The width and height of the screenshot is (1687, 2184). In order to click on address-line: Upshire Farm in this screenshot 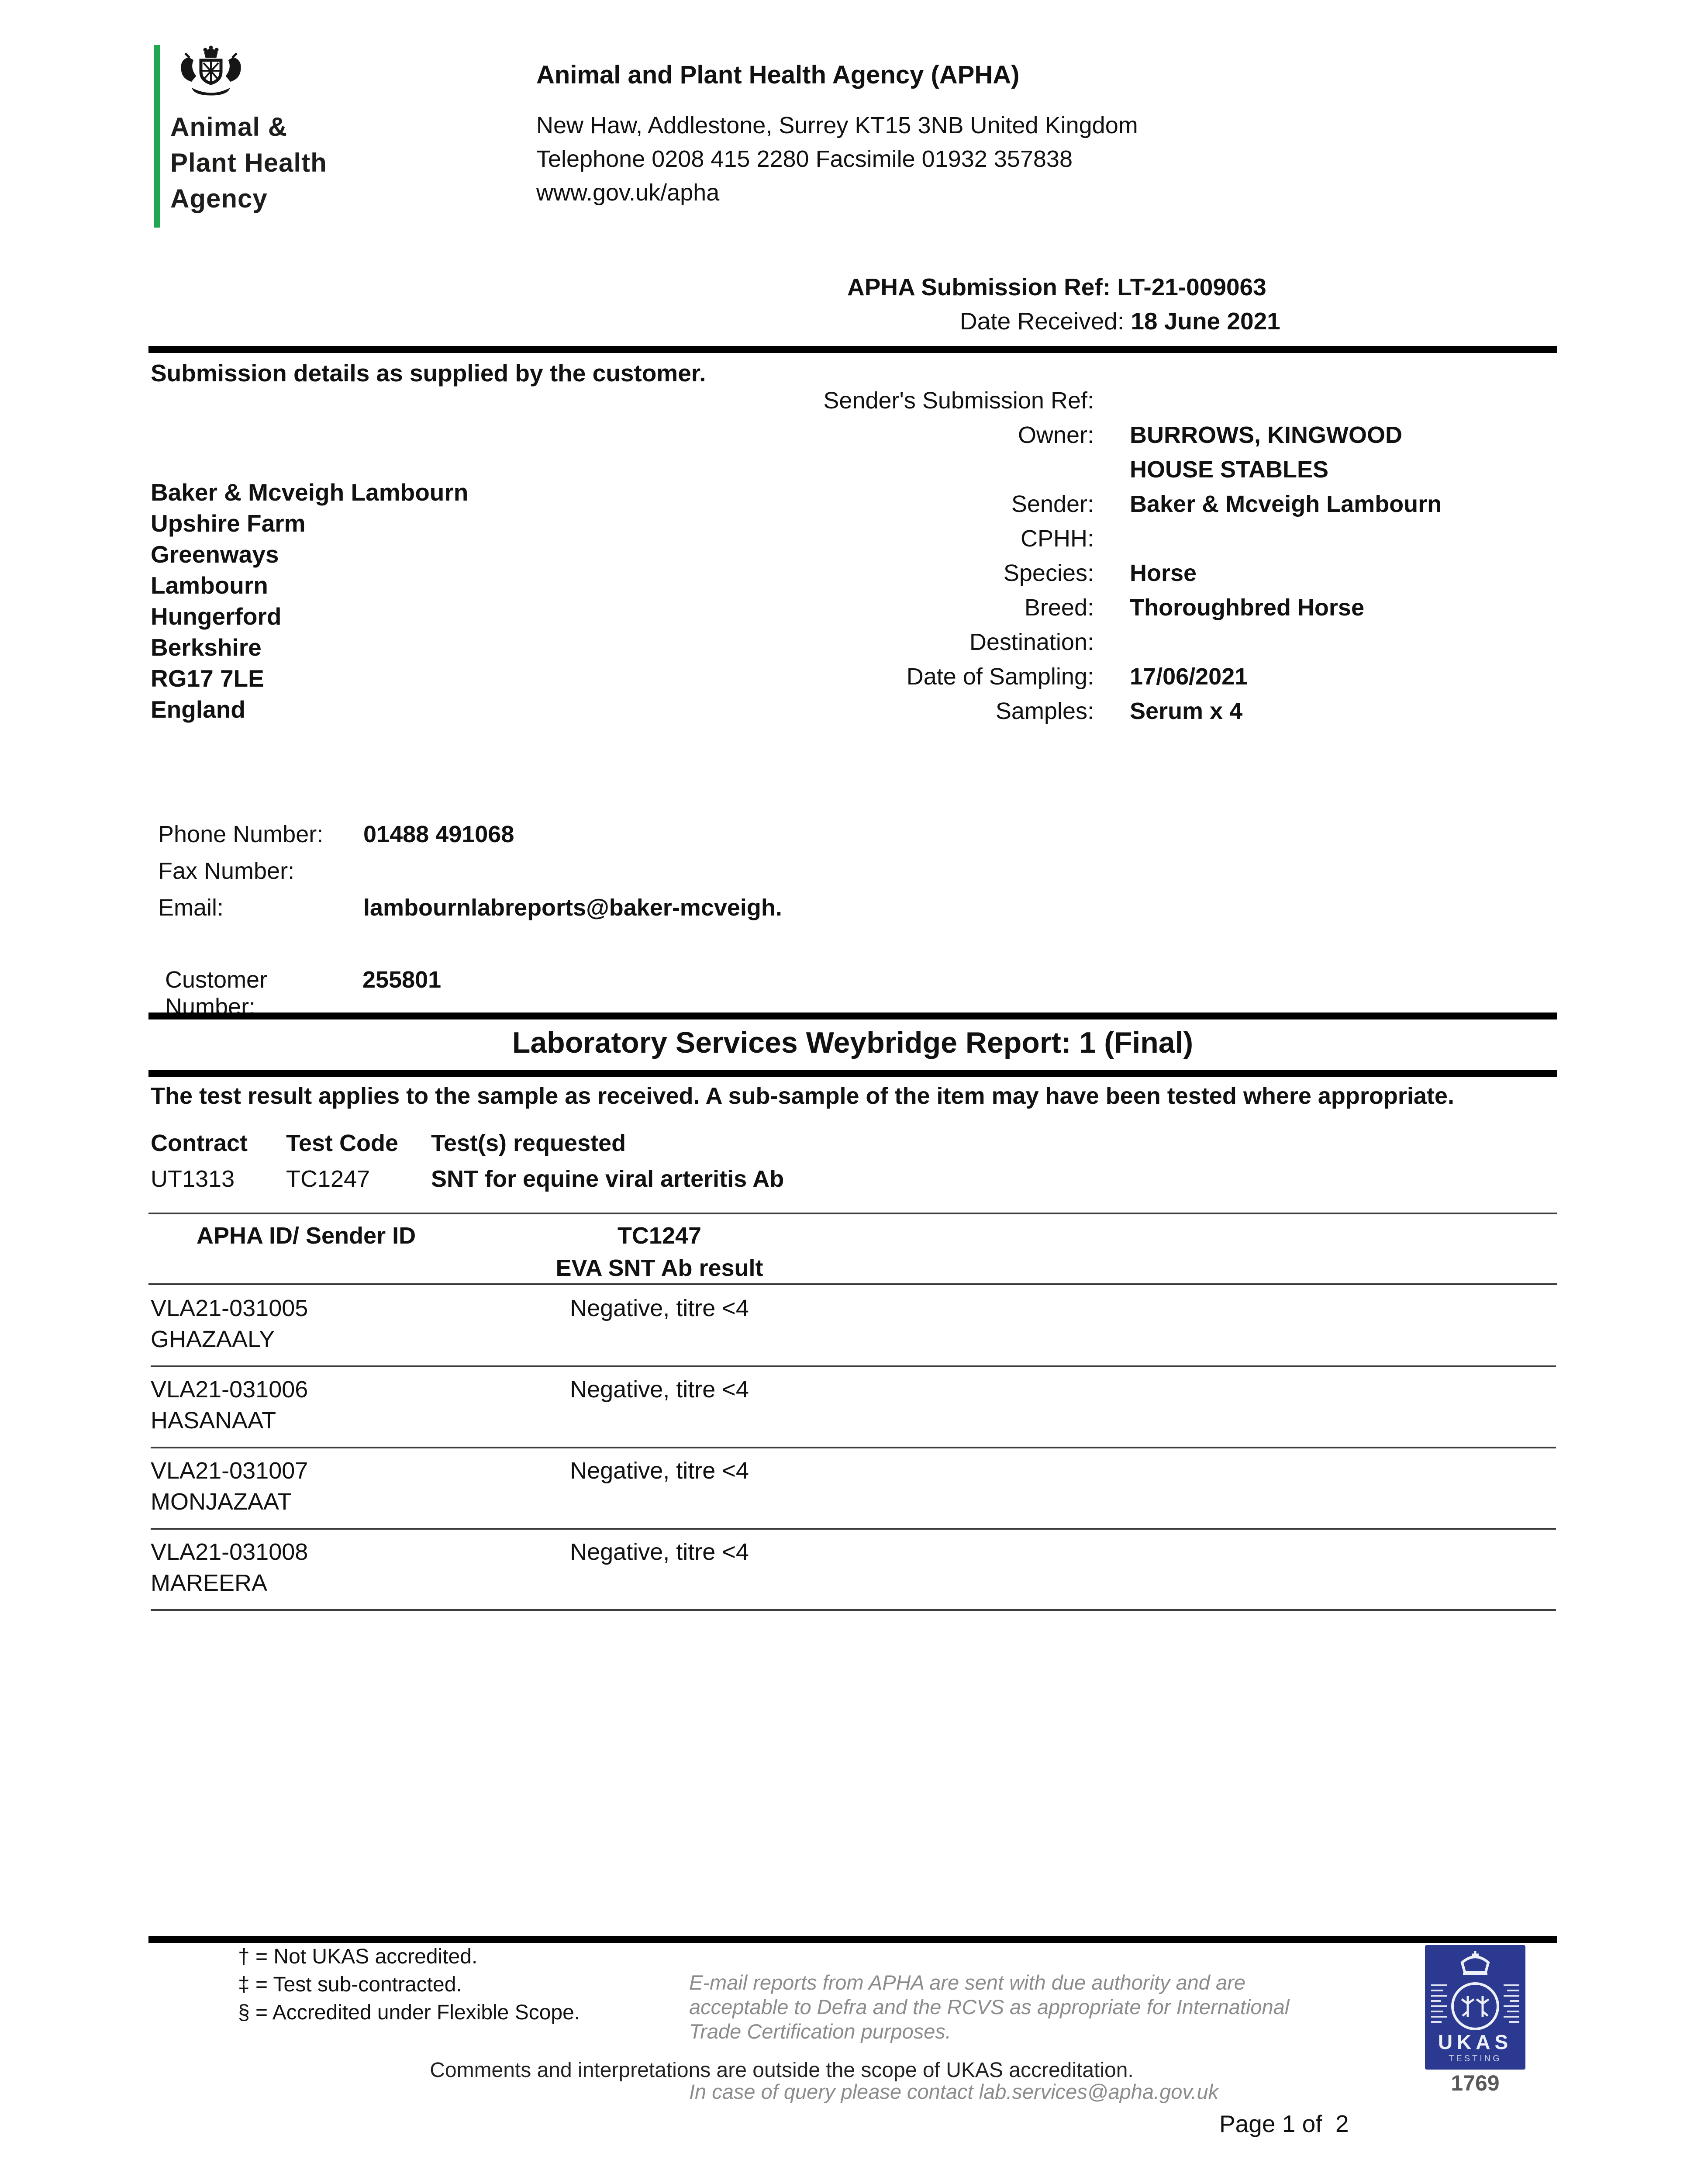, I will do `click(228, 523)`.